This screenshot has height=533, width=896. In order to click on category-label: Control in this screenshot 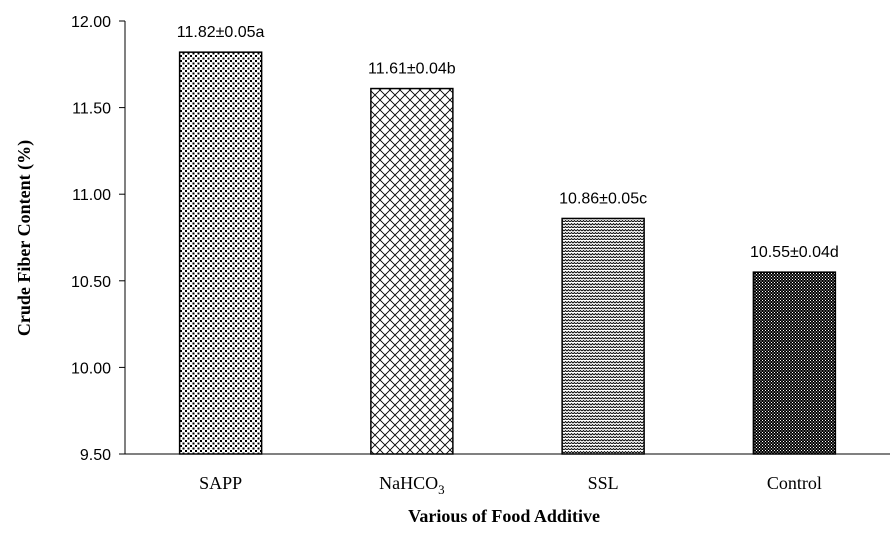, I will do `click(794, 483)`.